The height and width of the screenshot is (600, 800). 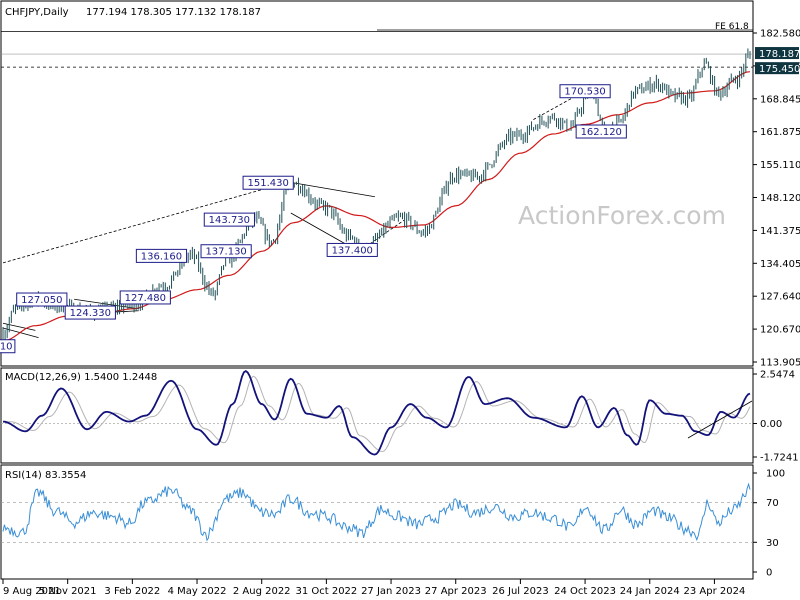 I want to click on price-label: 137.400, so click(x=352, y=249).